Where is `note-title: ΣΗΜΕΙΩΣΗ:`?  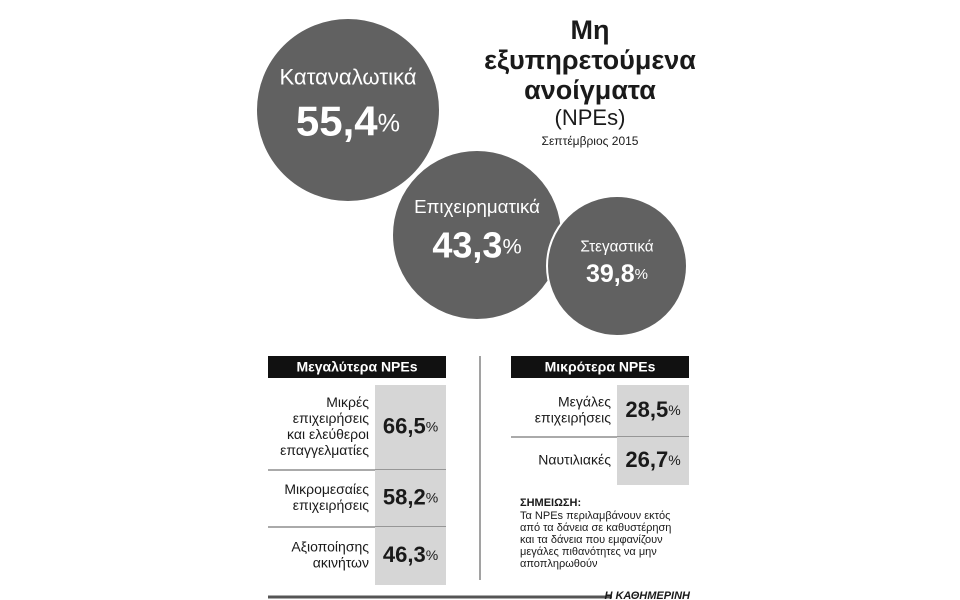 note-title: ΣΗΜΕΙΩΣΗ: is located at coordinates (550, 503).